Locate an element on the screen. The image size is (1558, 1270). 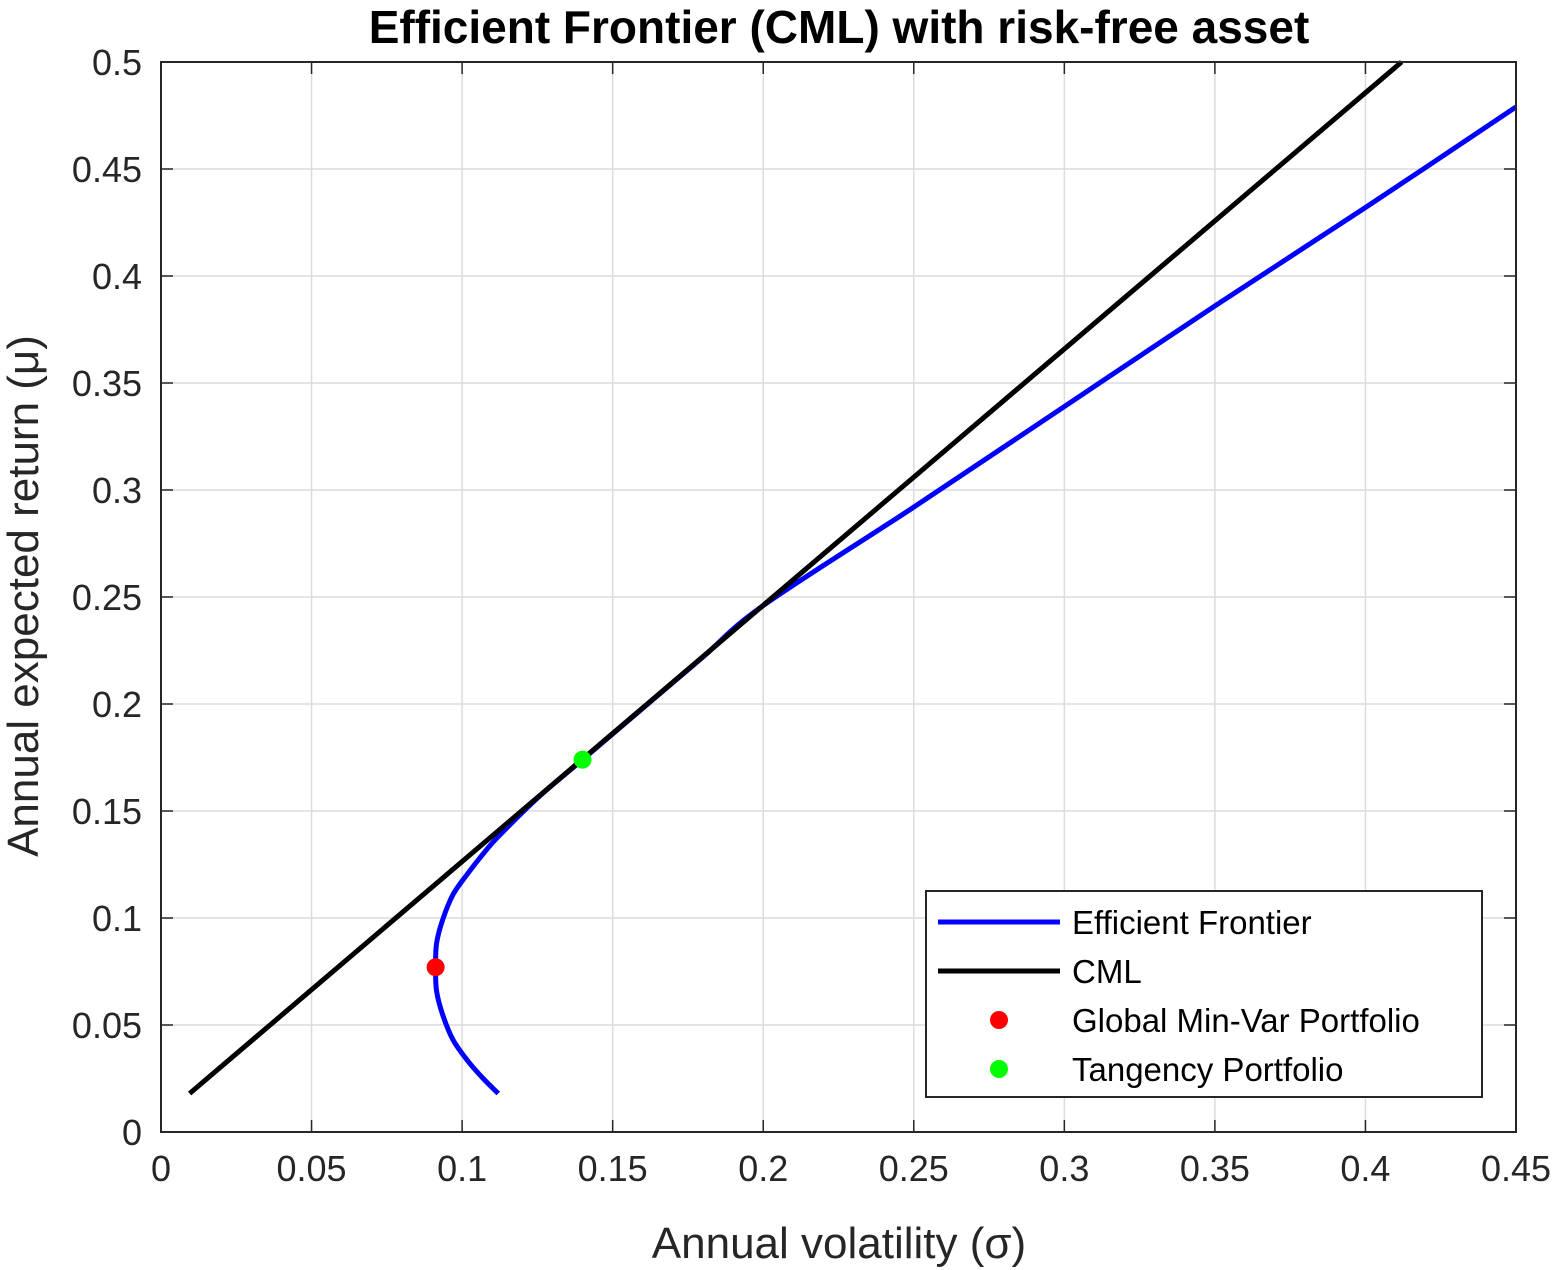
x-tick-label: 0.3 is located at coordinates (1064, 1168).